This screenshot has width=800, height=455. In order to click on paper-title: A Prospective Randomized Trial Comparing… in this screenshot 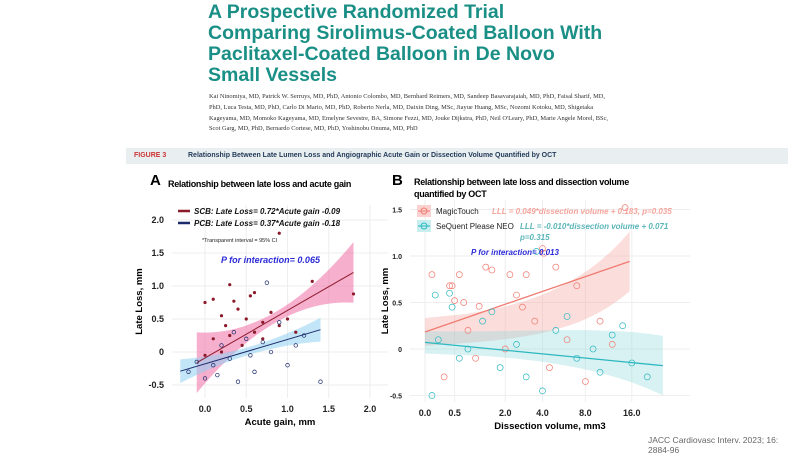, I will do `click(405, 43)`.